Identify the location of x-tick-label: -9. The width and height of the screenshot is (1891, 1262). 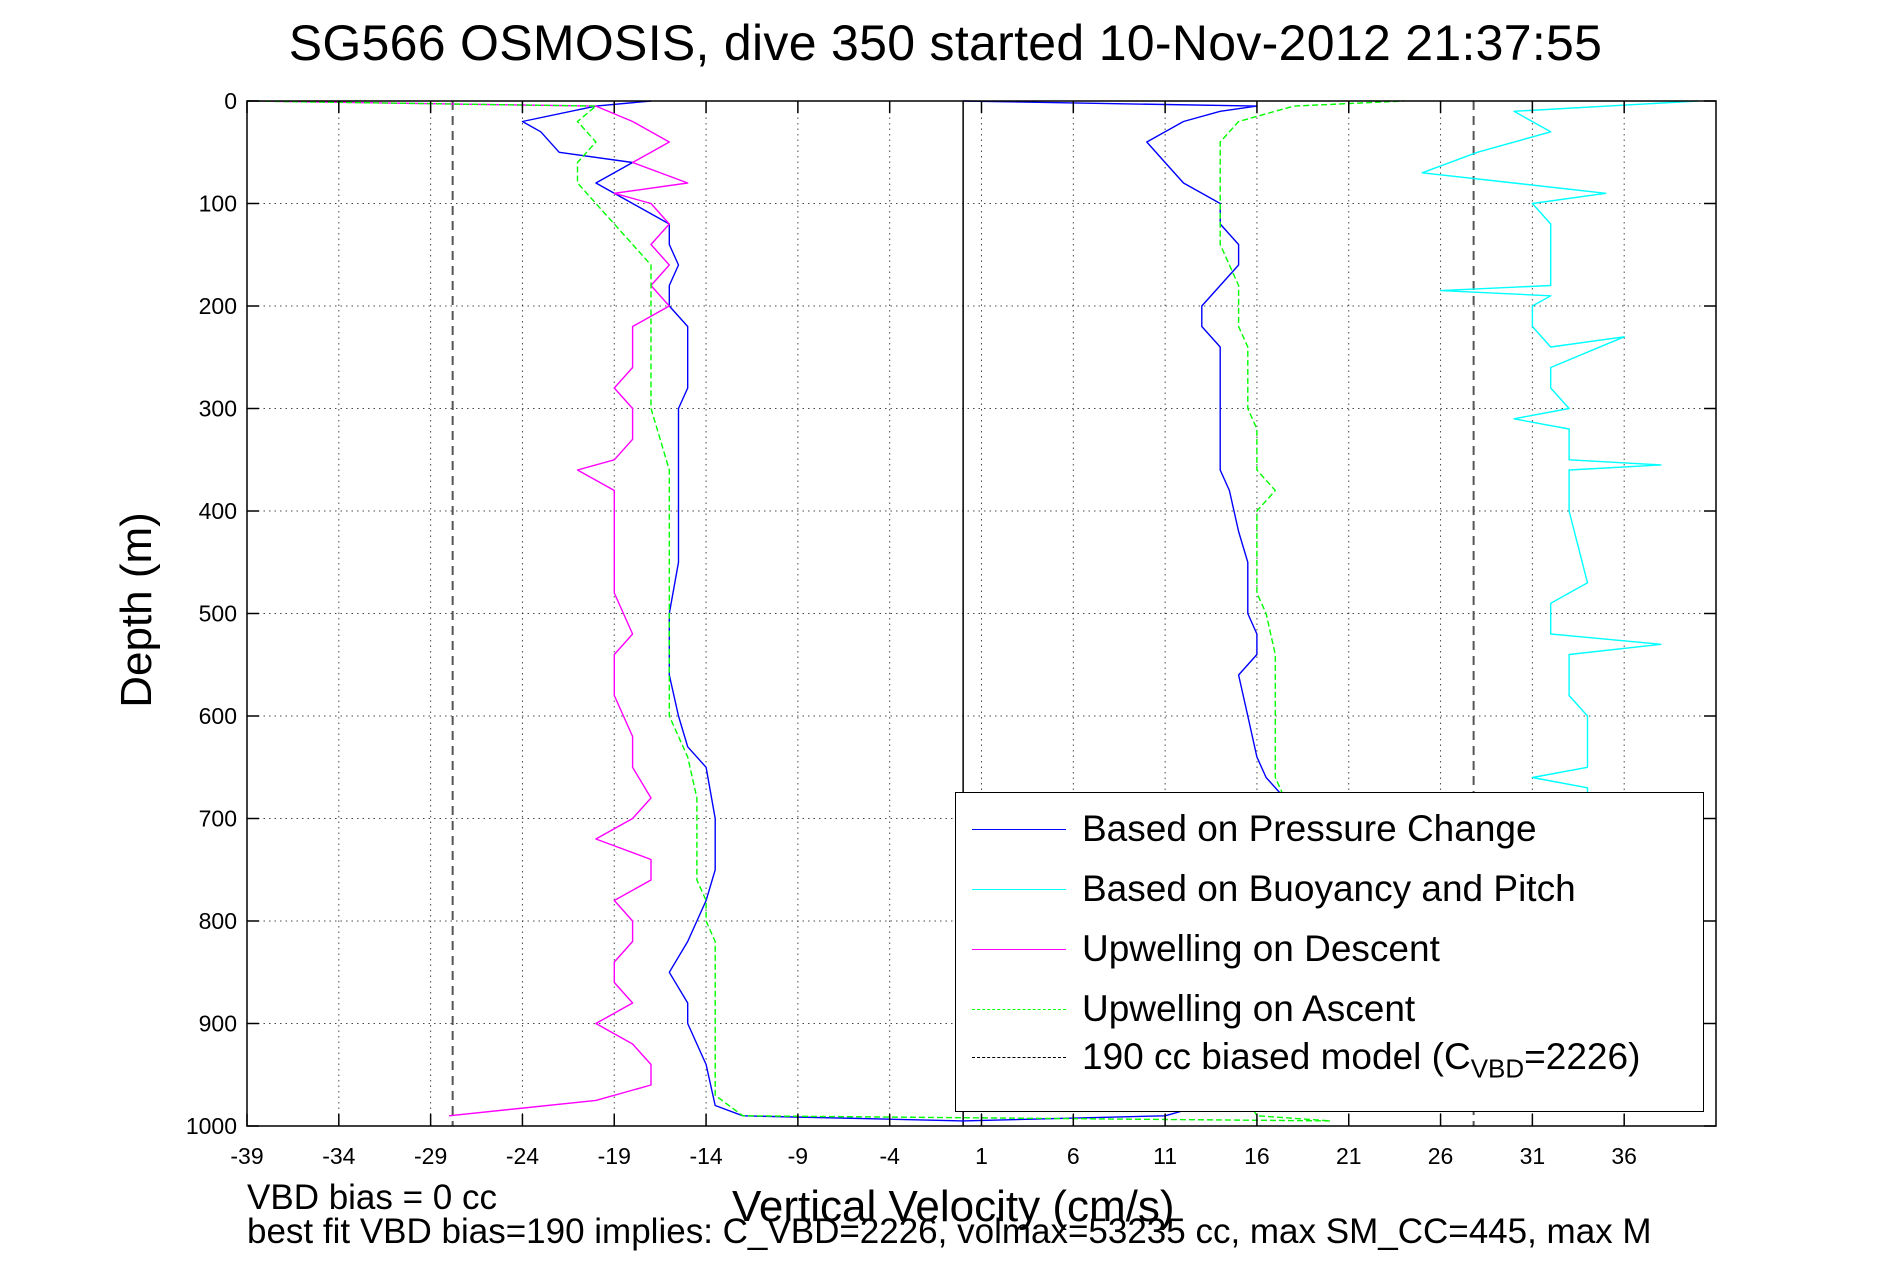
(798, 1156).